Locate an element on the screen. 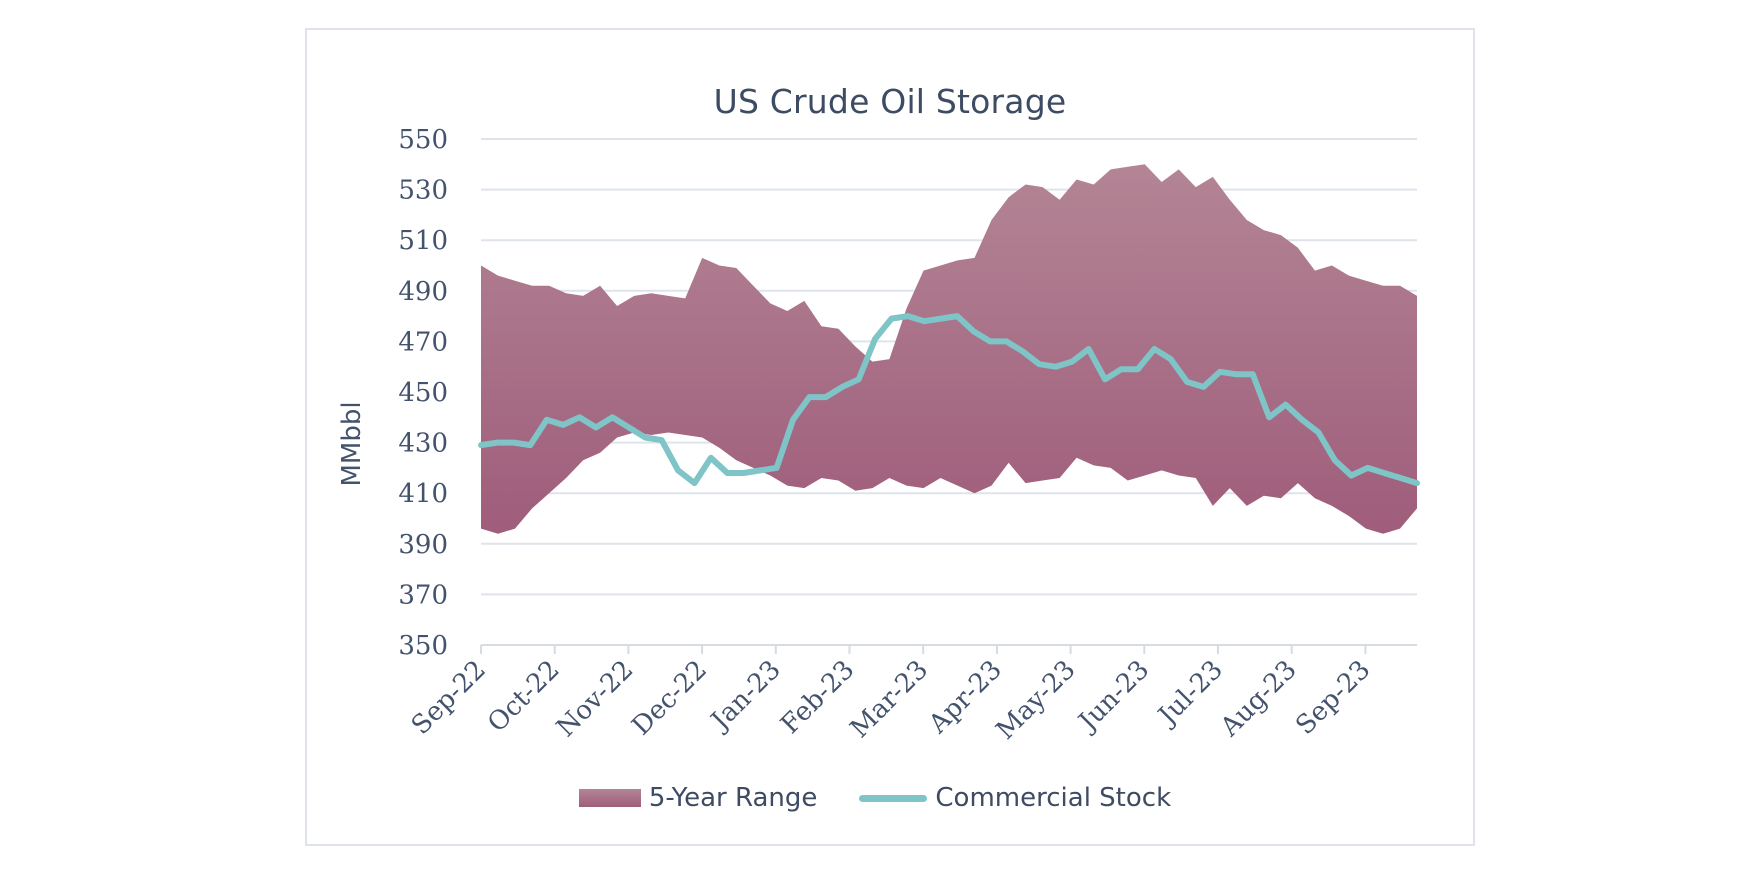 This screenshot has height=875, width=1750. y-tick-label: 450 is located at coordinates (423, 393).